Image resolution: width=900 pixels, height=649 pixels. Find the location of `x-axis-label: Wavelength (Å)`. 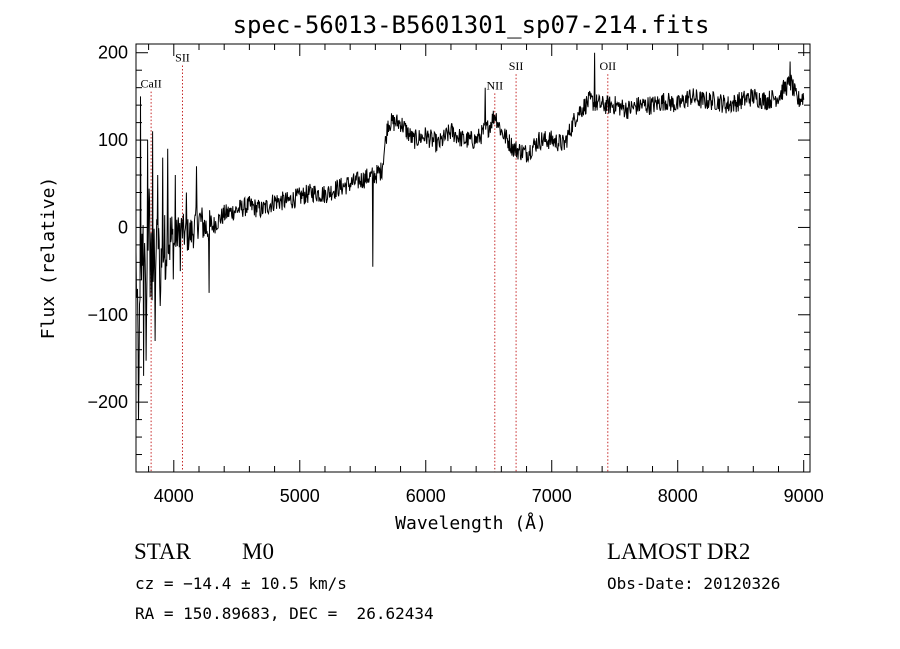

x-axis-label: Wavelength (Å) is located at coordinates (471, 523).